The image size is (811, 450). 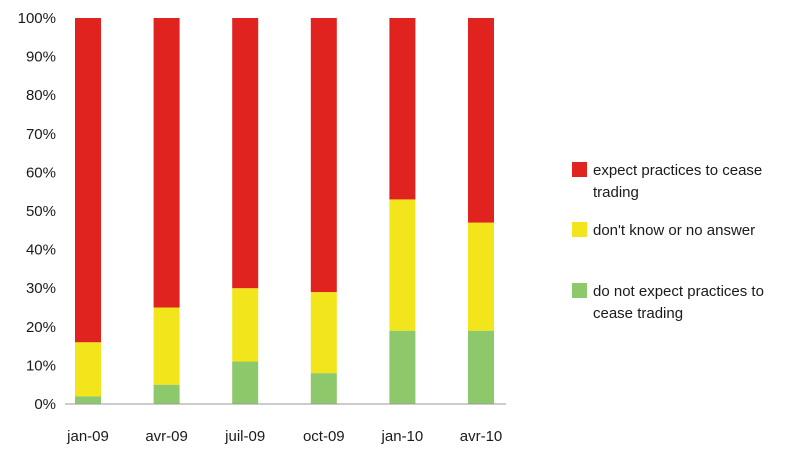 I want to click on x-tick-label-avr-09: avr-09, so click(x=166, y=436).